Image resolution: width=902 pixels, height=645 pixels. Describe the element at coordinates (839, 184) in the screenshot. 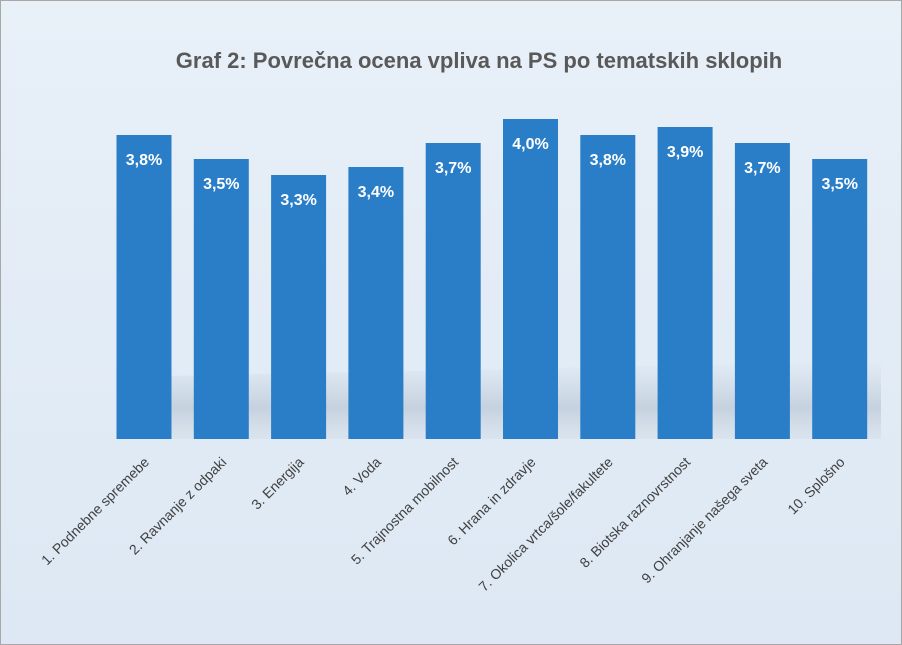

I see `data-label-10: 3,5%` at that location.